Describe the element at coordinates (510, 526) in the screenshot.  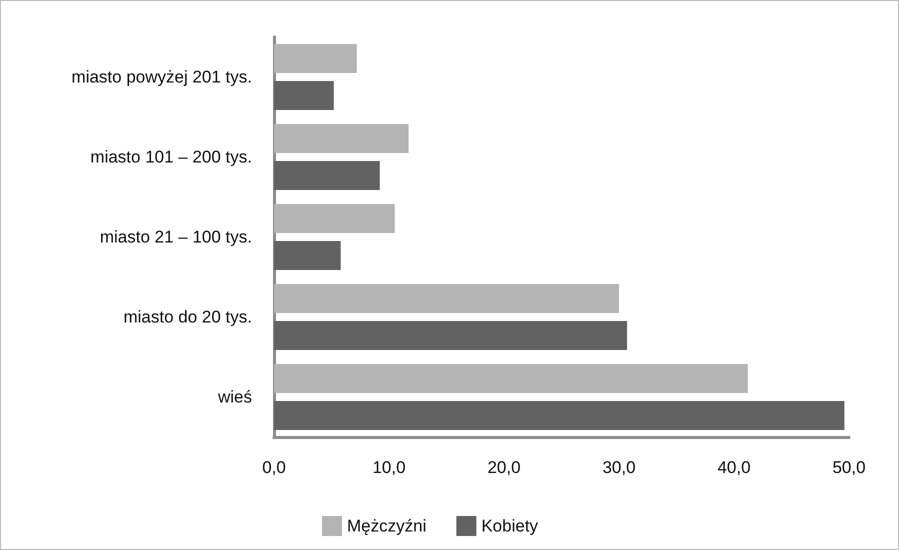
I see `legend-label: Kobiety` at that location.